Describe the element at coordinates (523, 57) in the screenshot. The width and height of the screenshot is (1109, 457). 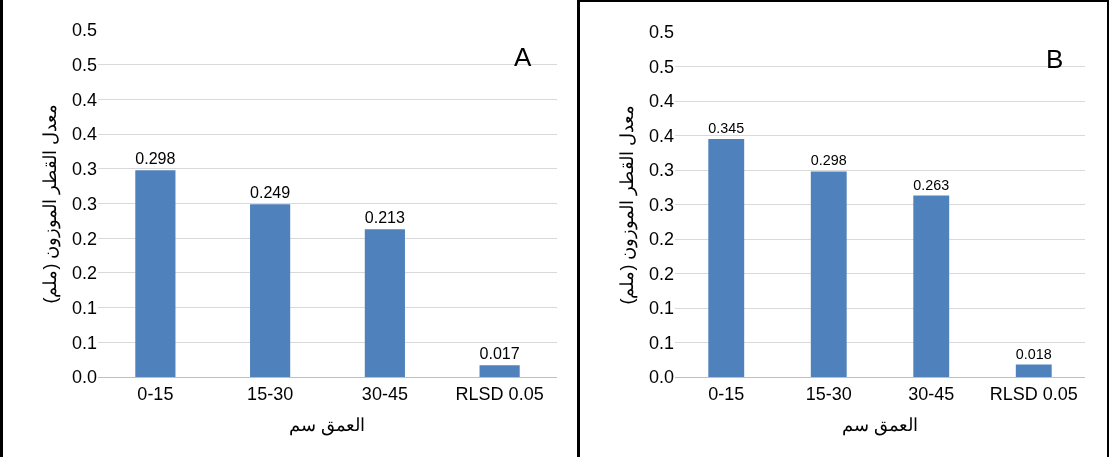
I see `annotation: A` at that location.